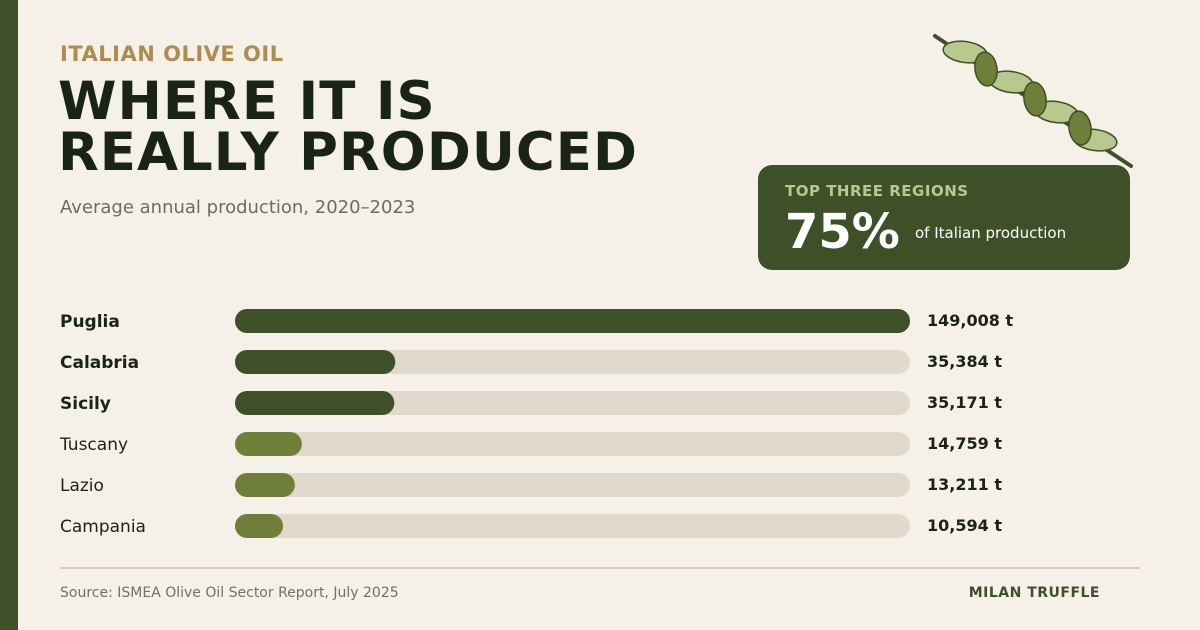 The image size is (1200, 630). What do you see at coordinates (964, 443) in the screenshot?
I see `value-label: 14,759 t` at bounding box center [964, 443].